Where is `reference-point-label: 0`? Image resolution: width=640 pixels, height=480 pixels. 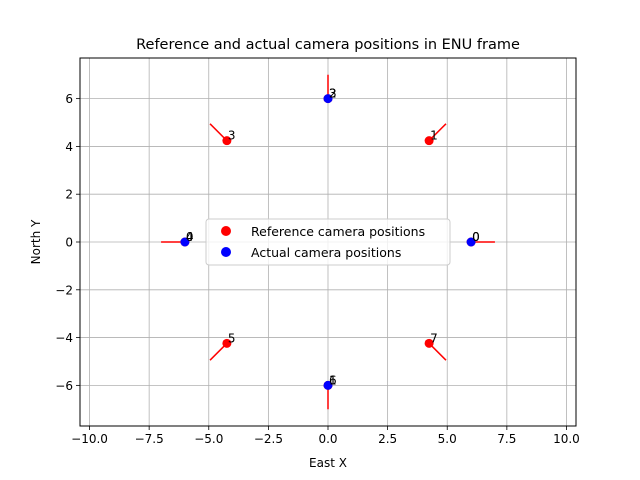 reference-point-label: 0 is located at coordinates (476, 237).